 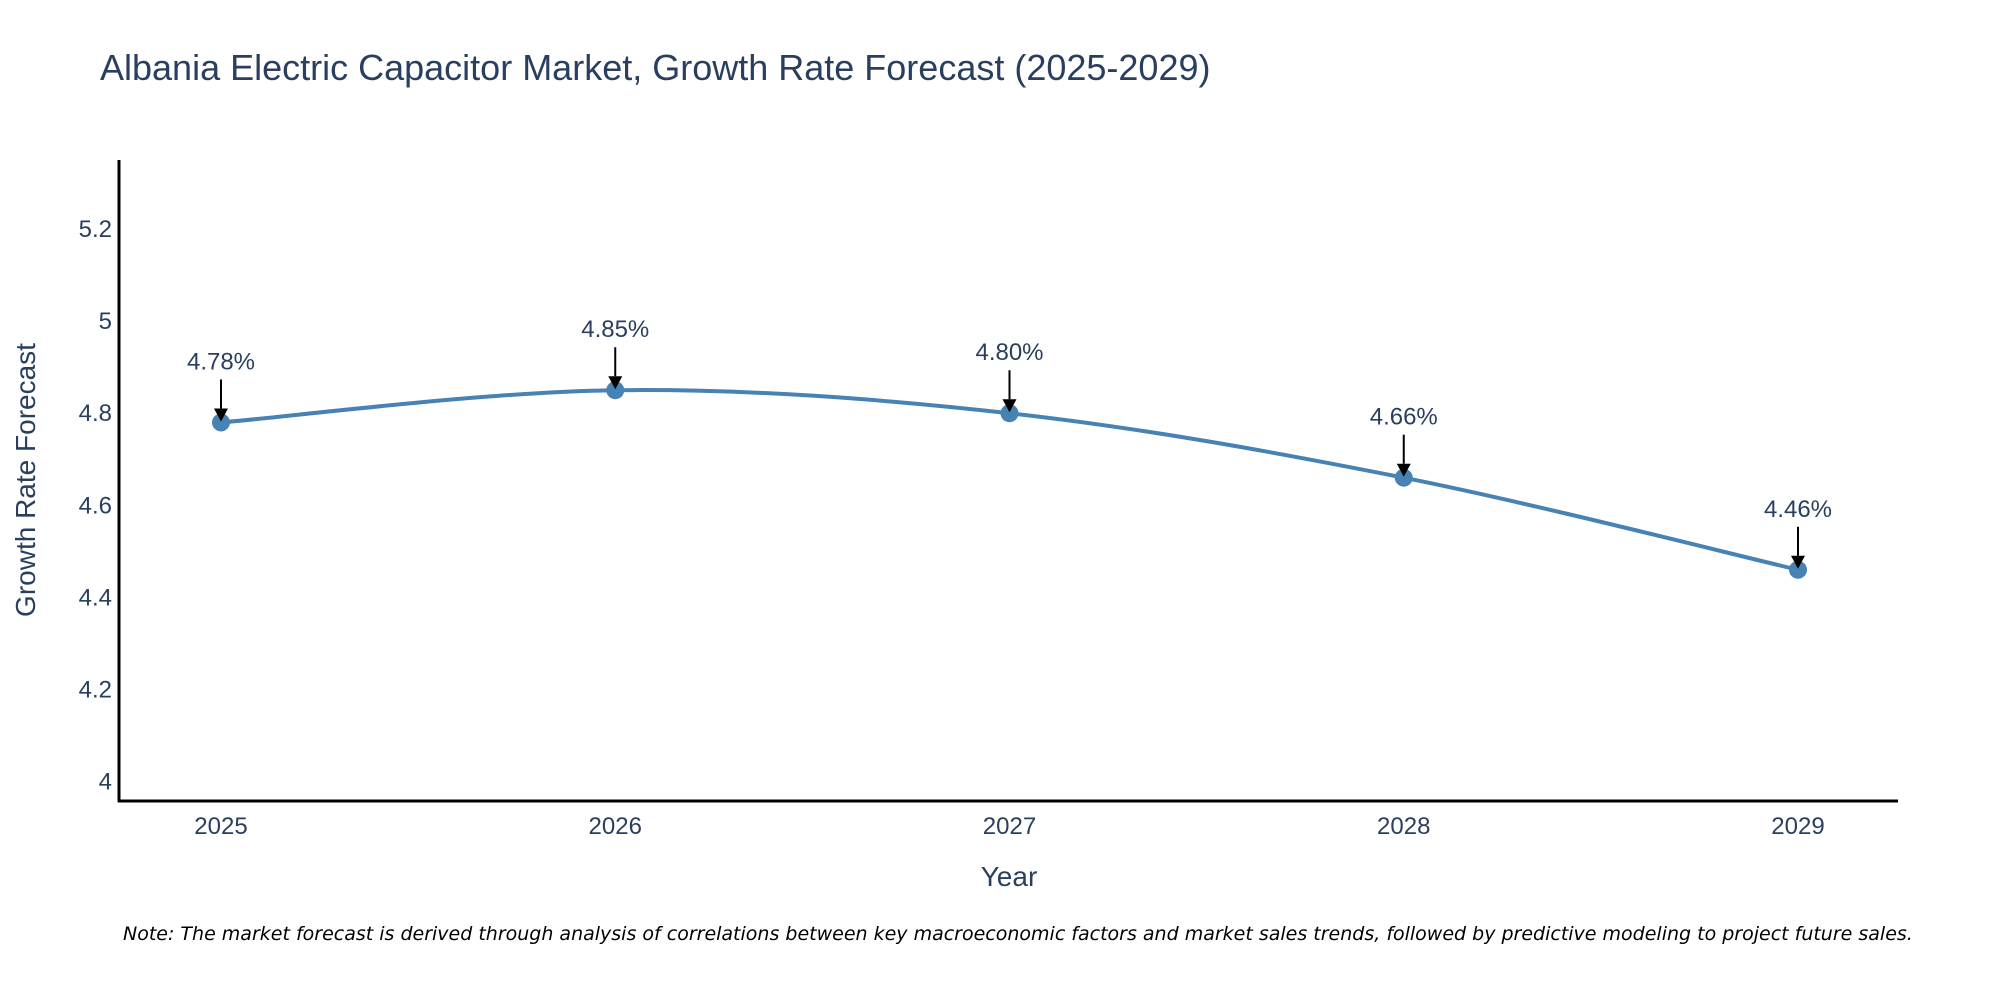 What do you see at coordinates (95, 597) in the screenshot?
I see `y-tick-label: 4.4` at bounding box center [95, 597].